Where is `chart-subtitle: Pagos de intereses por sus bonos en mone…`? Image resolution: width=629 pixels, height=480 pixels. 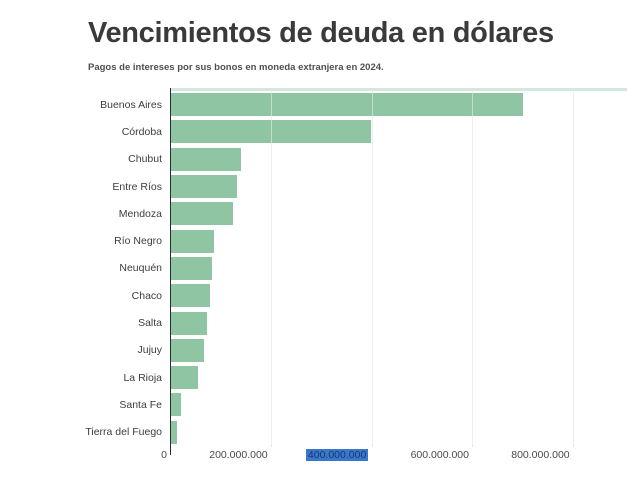
chart-subtitle: Pagos de intereses por sus bonos en mone… is located at coordinates (236, 67).